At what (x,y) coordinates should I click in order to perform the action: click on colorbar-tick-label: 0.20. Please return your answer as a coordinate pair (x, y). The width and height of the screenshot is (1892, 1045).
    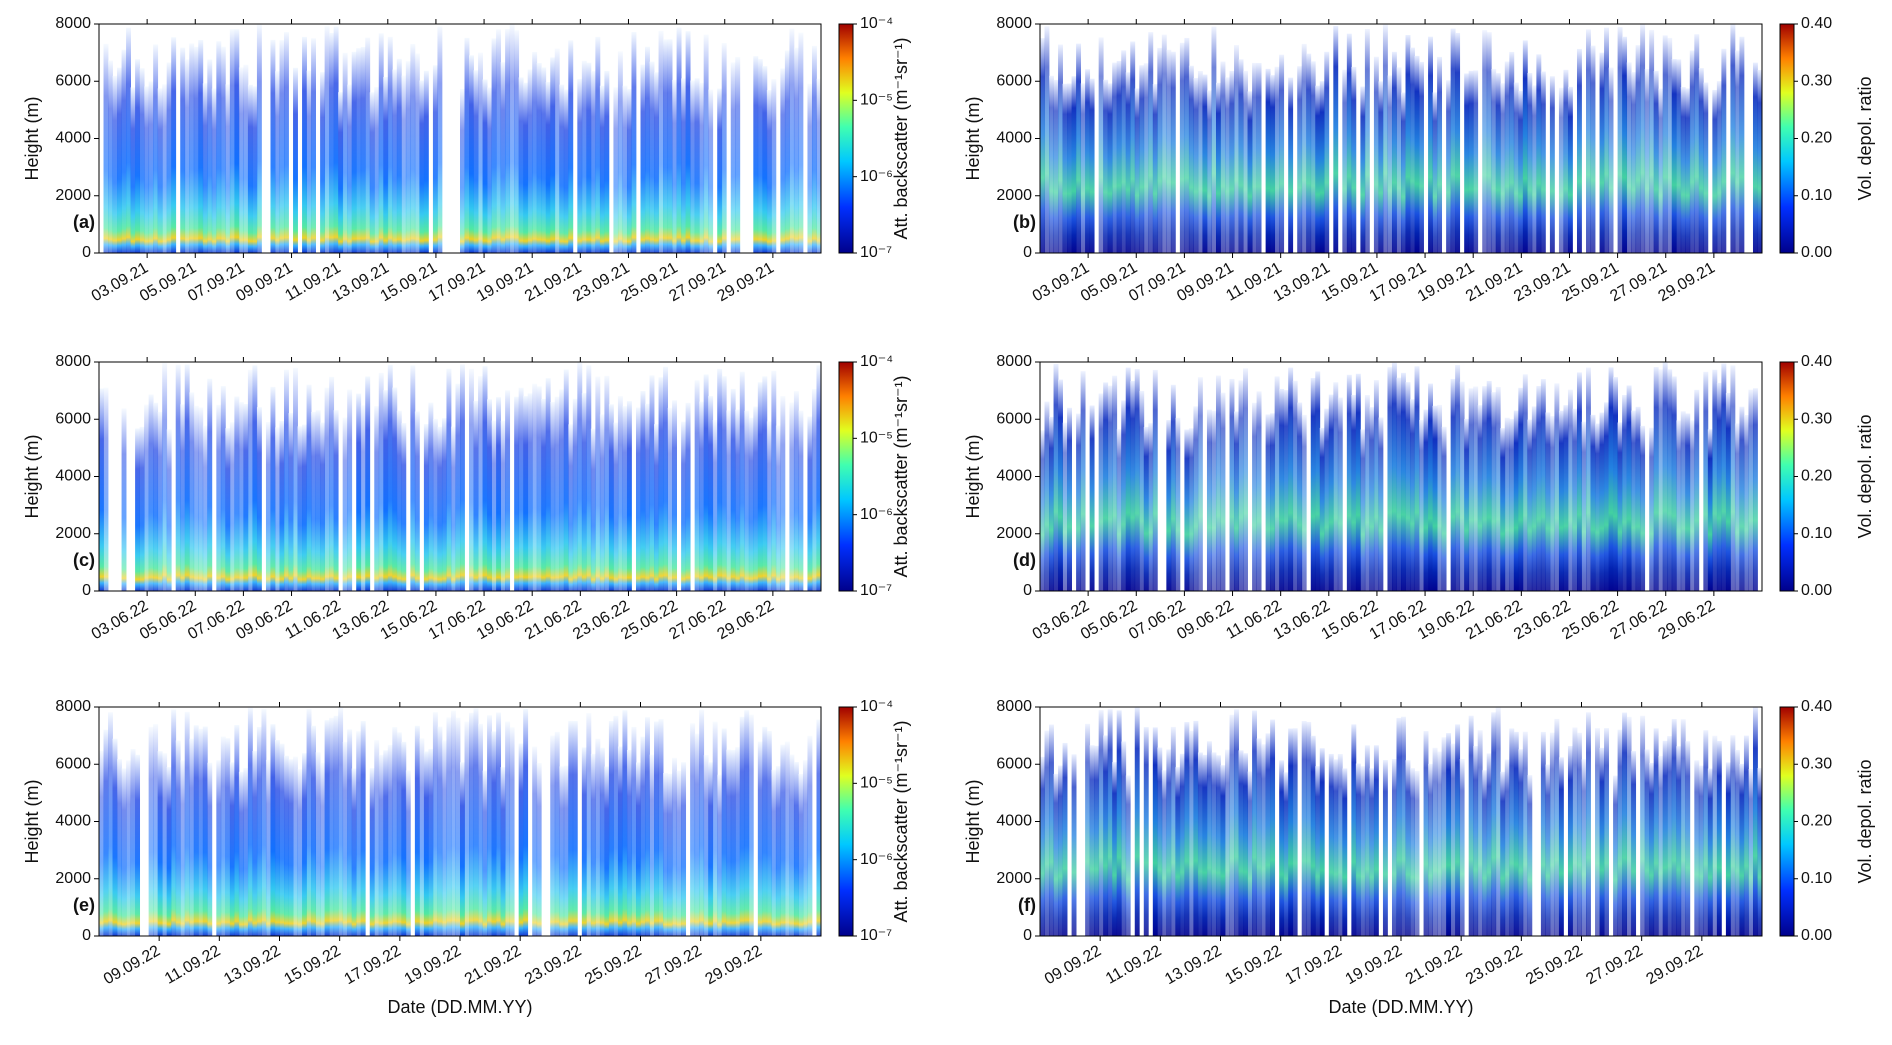
    Looking at the image, I should click on (1816, 476).